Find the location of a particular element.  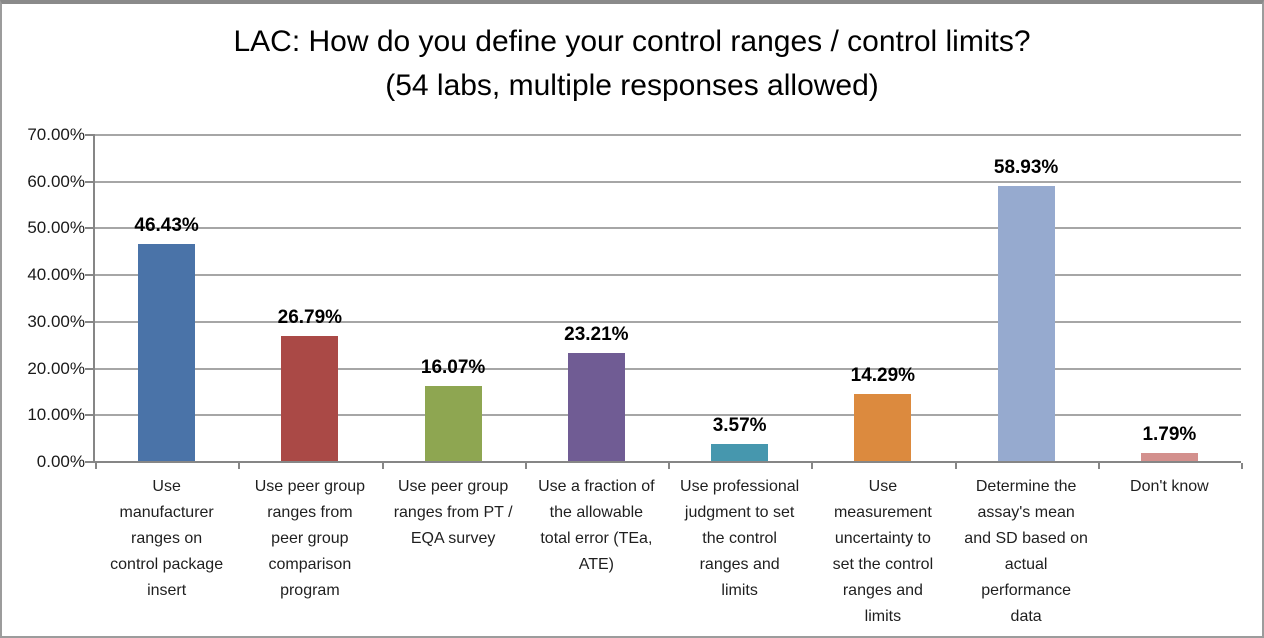

x-axis-line is located at coordinates (664, 462).